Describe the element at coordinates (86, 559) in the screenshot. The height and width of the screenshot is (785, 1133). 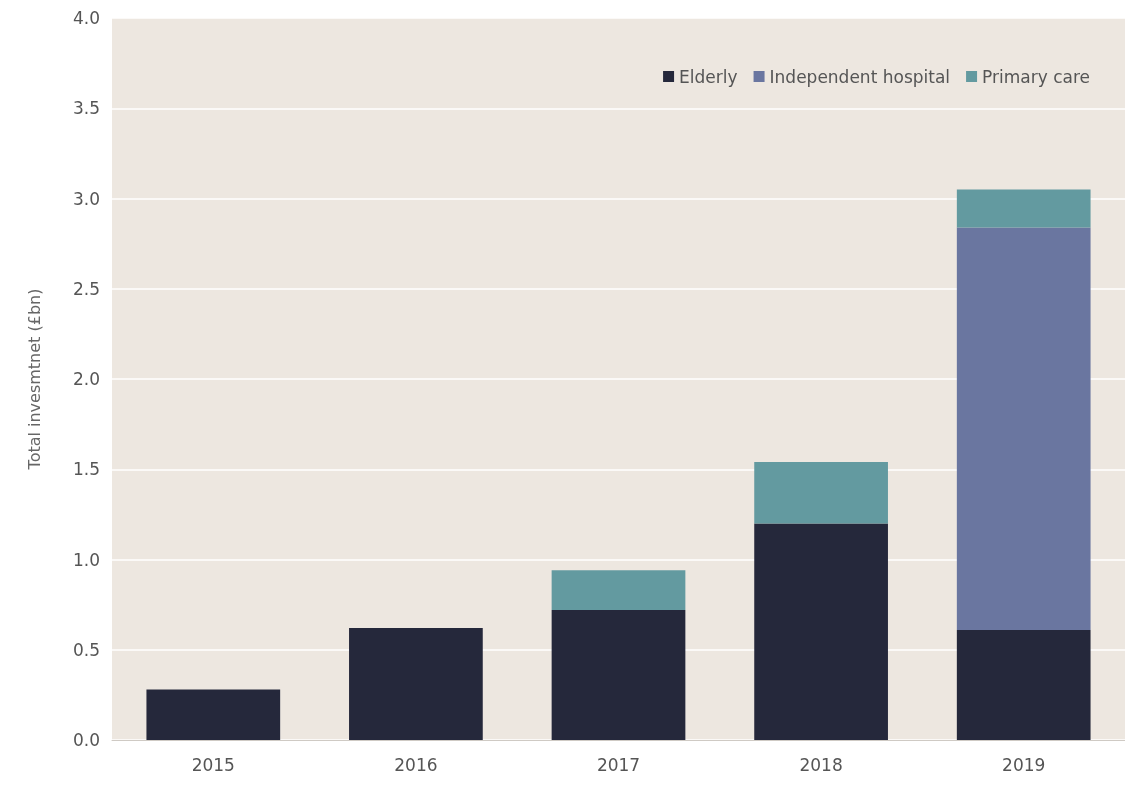
I see `y-tick-label: 1.0` at that location.